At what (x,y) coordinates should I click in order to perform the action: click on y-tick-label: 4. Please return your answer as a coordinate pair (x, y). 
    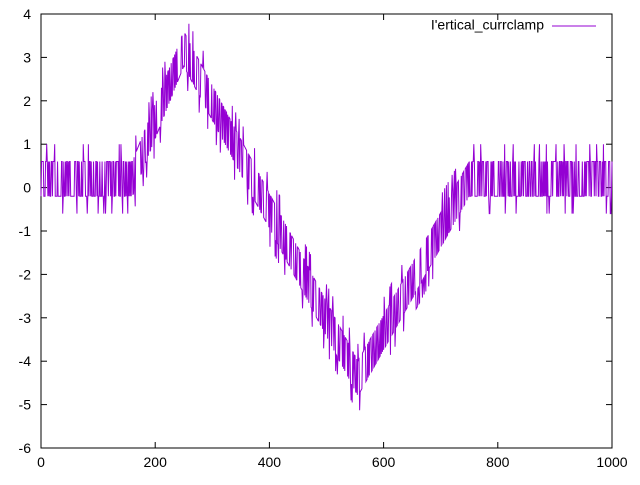
    Looking at the image, I should click on (27, 14).